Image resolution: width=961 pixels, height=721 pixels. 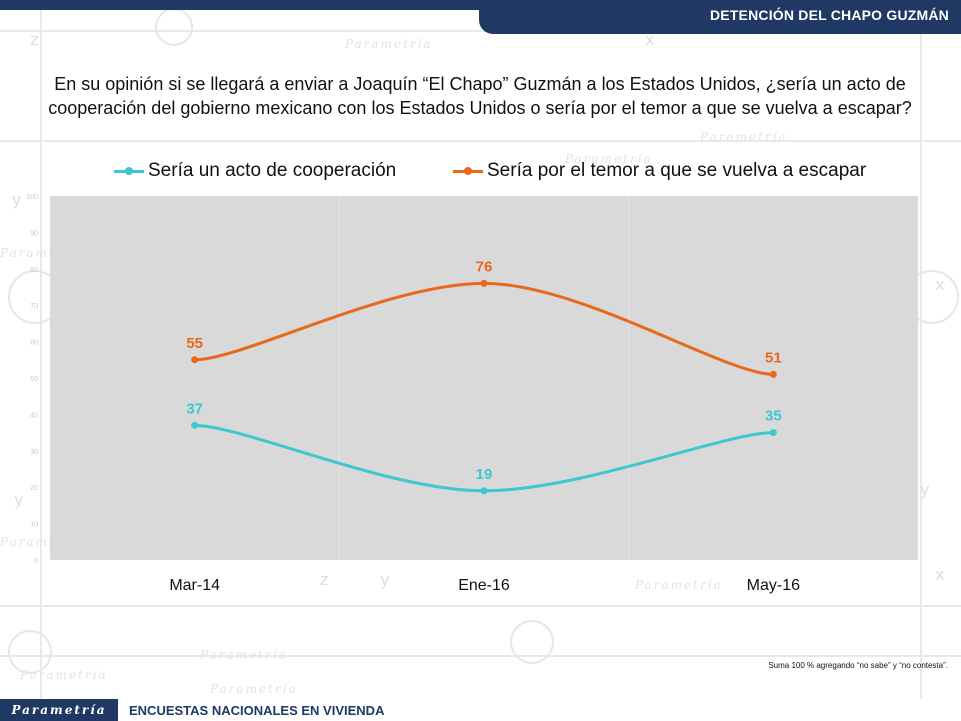 What do you see at coordinates (34, 306) in the screenshot?
I see `y-tick-label: 70` at bounding box center [34, 306].